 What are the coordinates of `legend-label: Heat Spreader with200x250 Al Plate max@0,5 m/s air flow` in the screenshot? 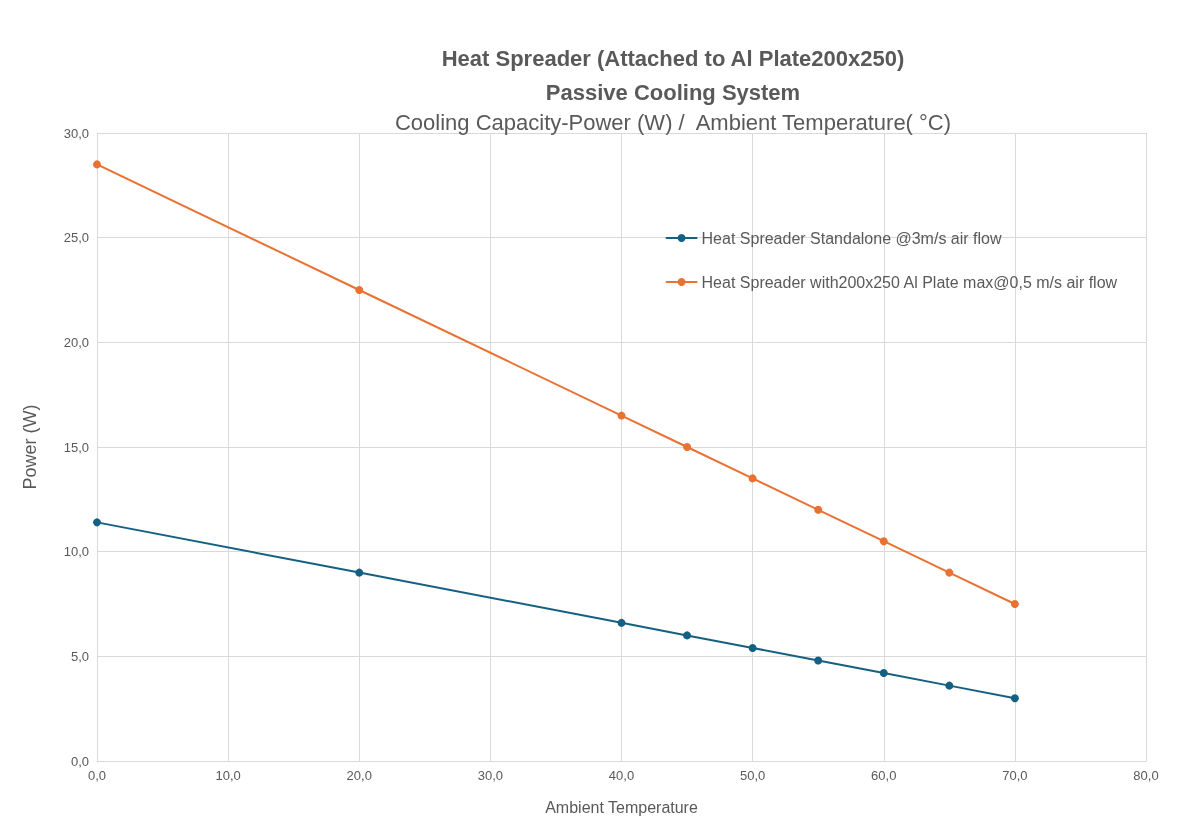 It's located at (909, 282).